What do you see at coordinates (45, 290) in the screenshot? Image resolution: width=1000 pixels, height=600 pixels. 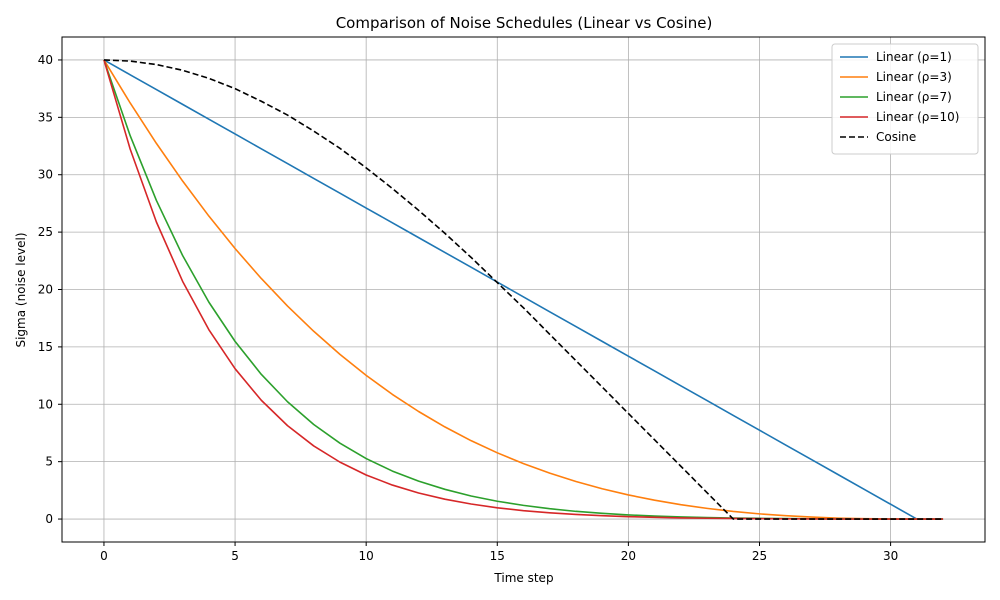 I see `y-tick-label: 20` at bounding box center [45, 290].